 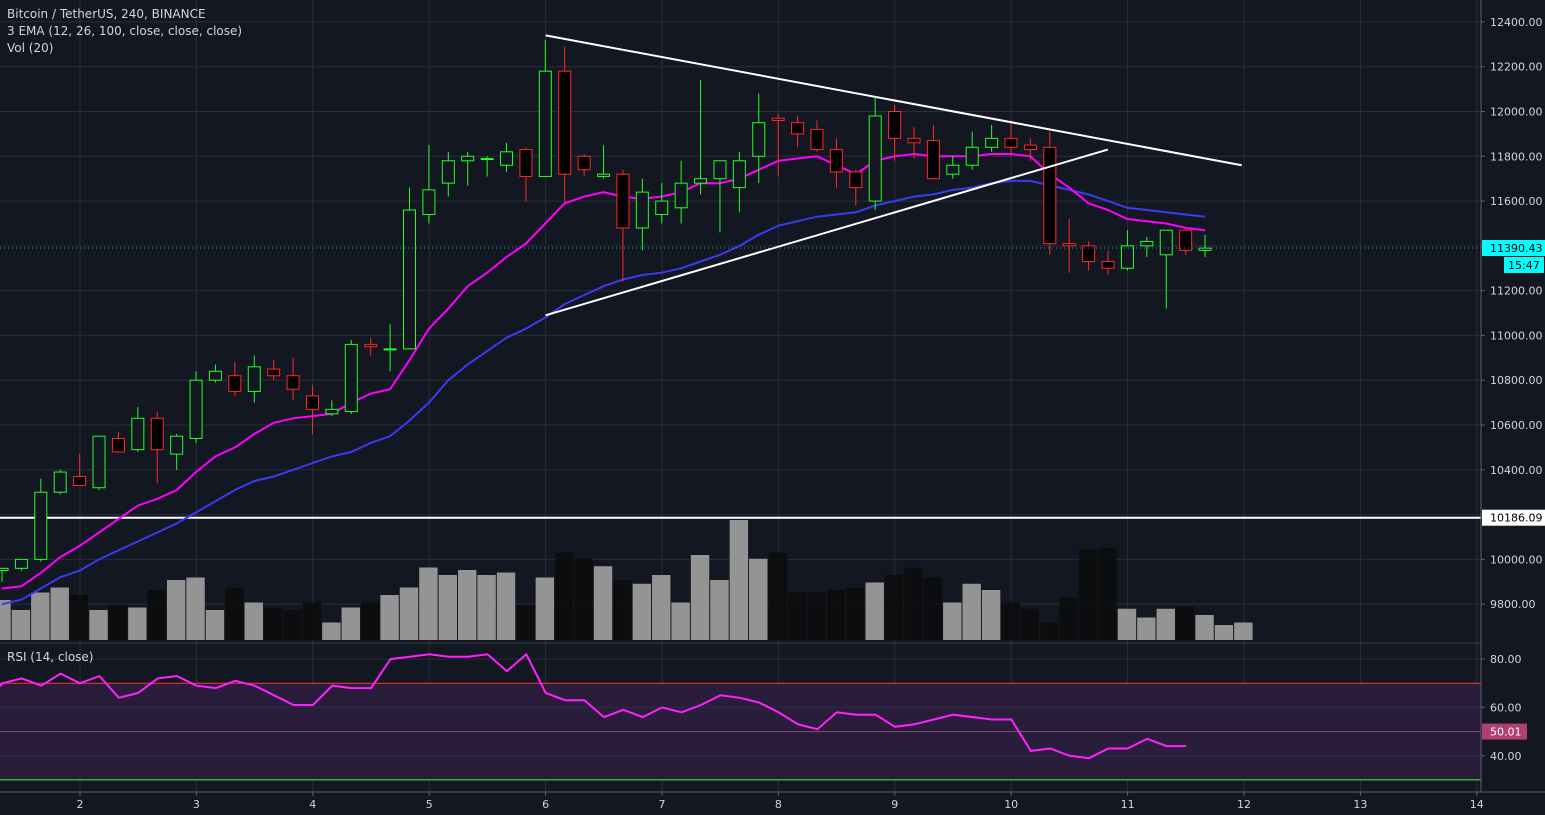 What do you see at coordinates (1477, 804) in the screenshot?
I see `time-axis-label: 14` at bounding box center [1477, 804].